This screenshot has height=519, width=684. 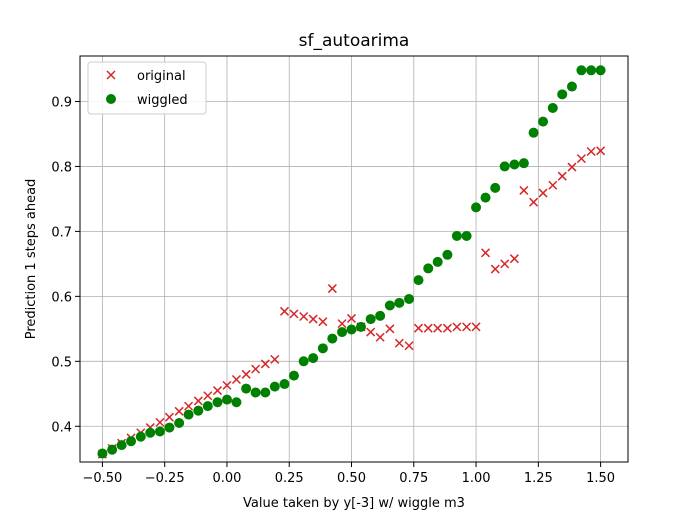 I want to click on x-tick-label: 1.25, so click(x=538, y=478).